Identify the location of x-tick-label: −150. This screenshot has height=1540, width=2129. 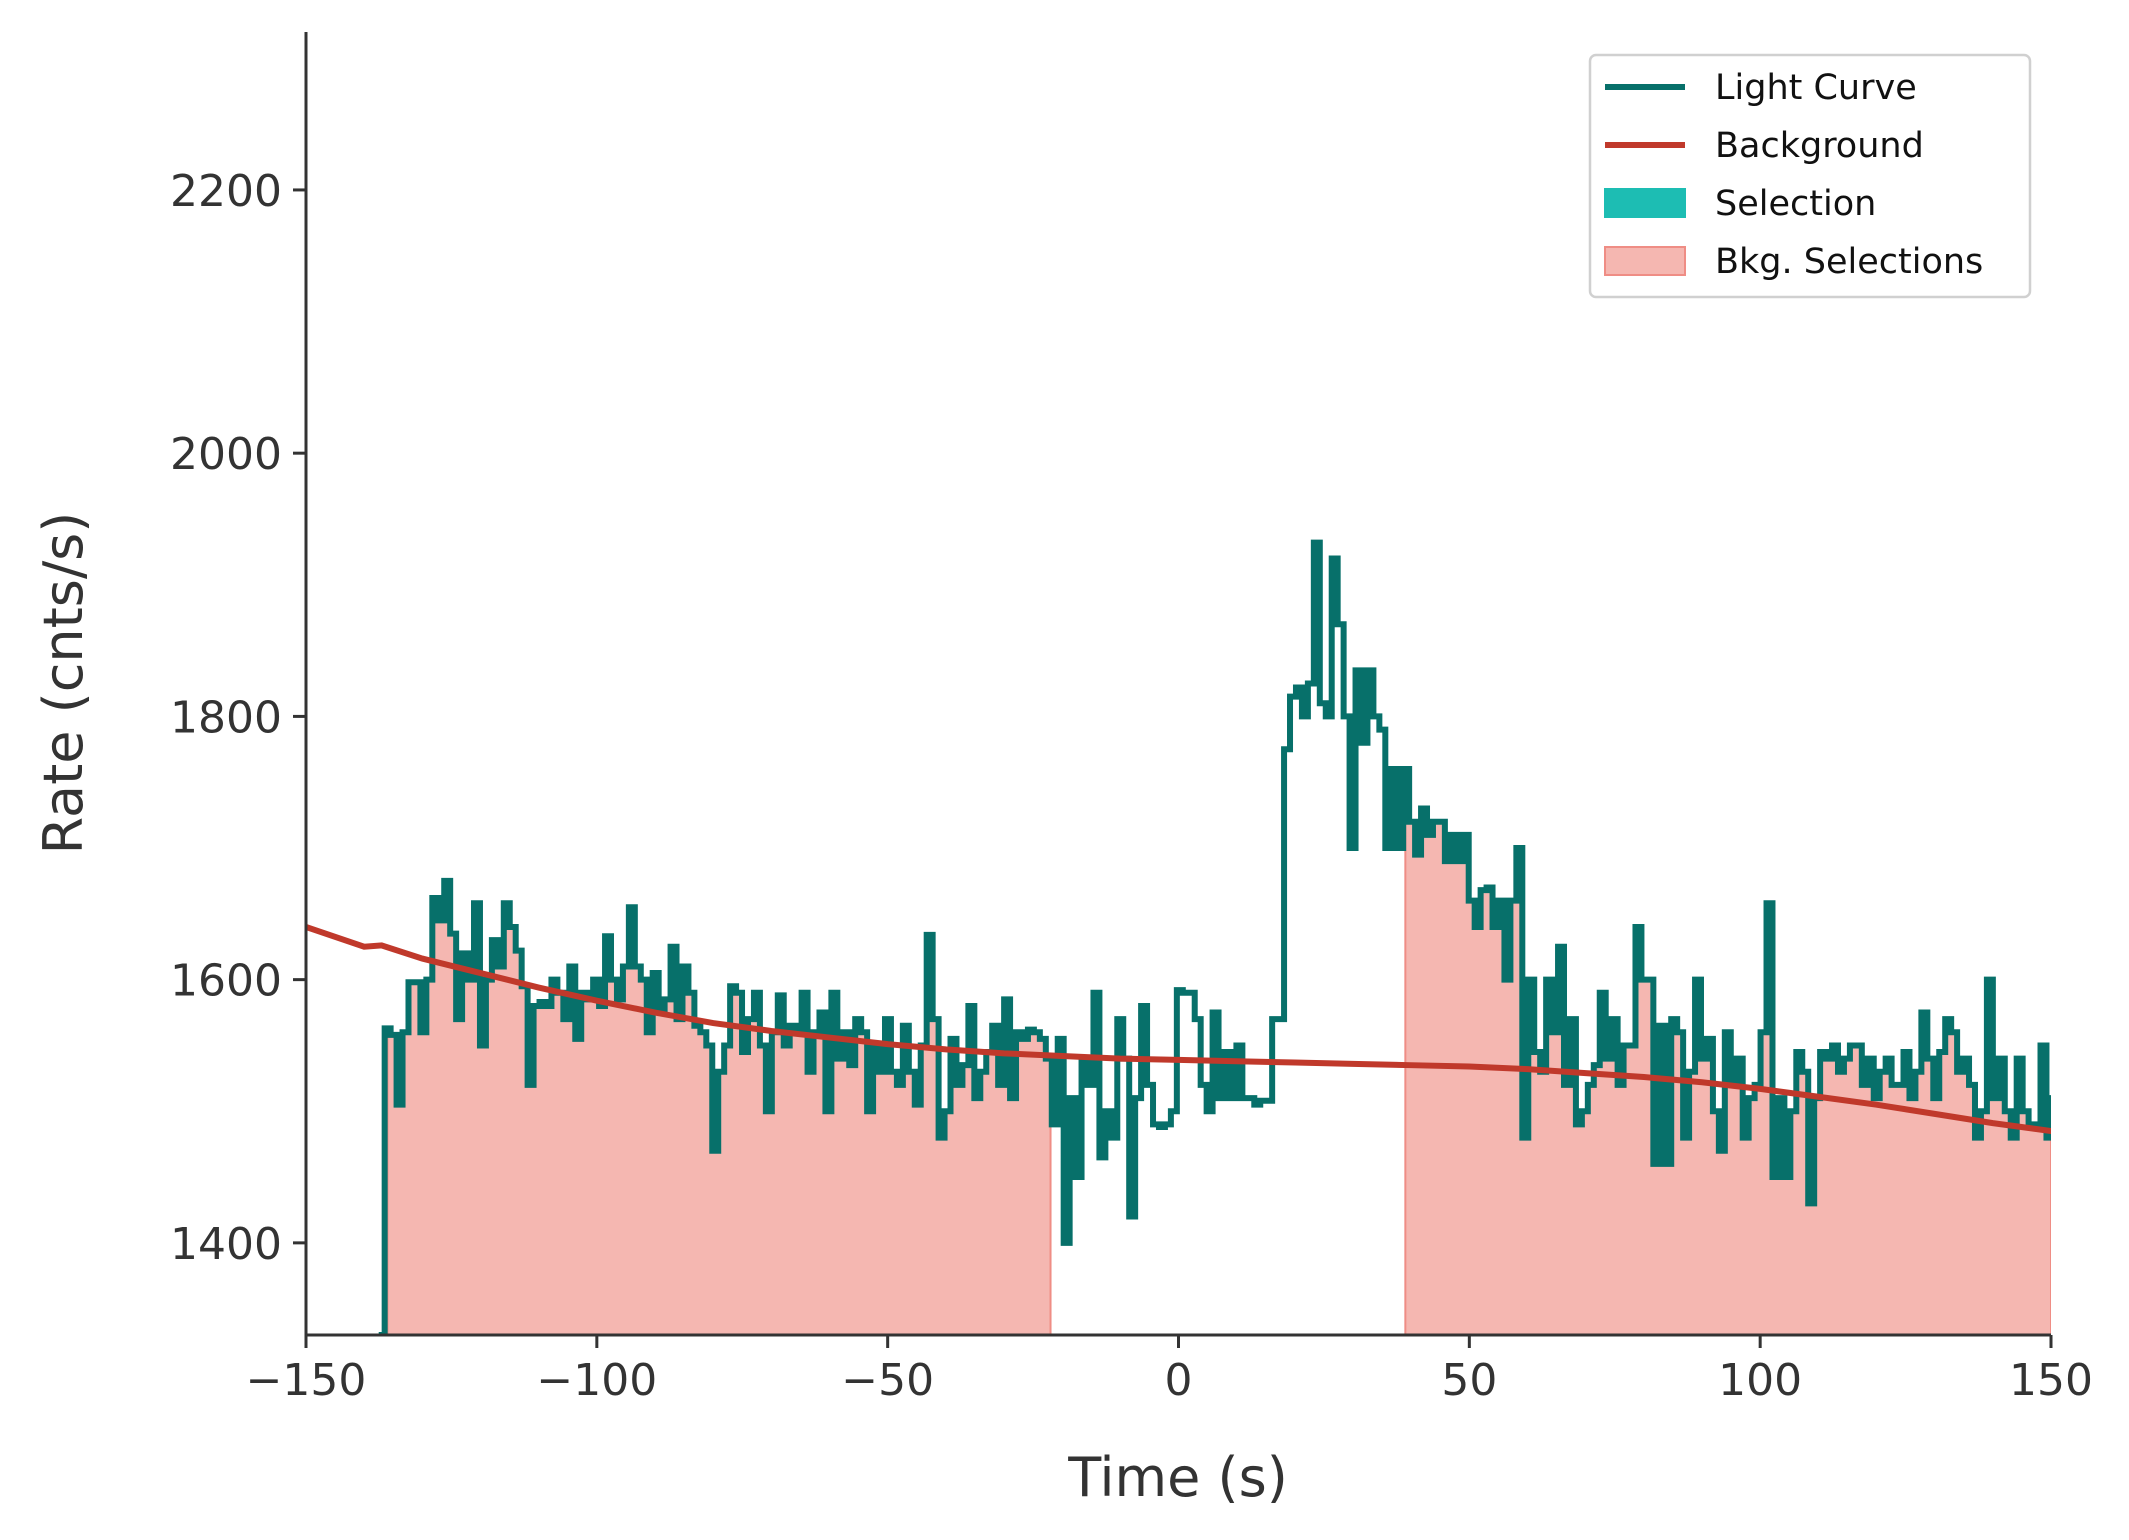
(306, 1380).